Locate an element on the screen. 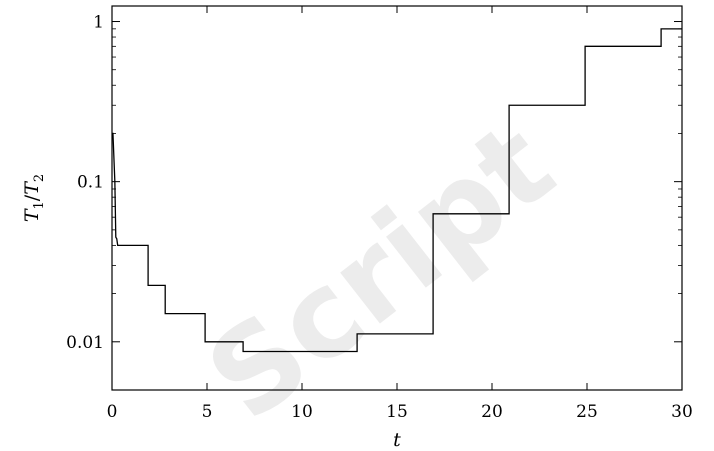 Image resolution: width=714 pixels, height=451 pixels. y-tick-label: 1 is located at coordinates (98, 23).